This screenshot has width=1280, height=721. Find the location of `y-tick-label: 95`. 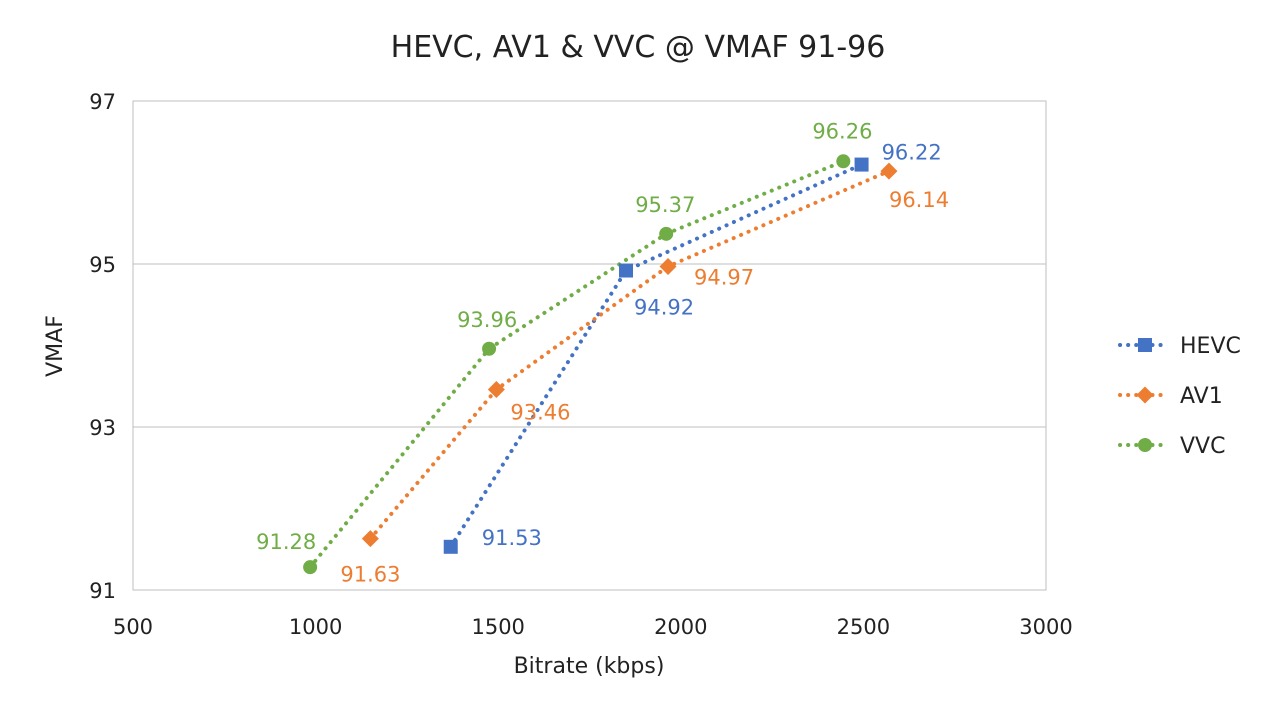

y-tick-label: 95 is located at coordinates (102, 265).